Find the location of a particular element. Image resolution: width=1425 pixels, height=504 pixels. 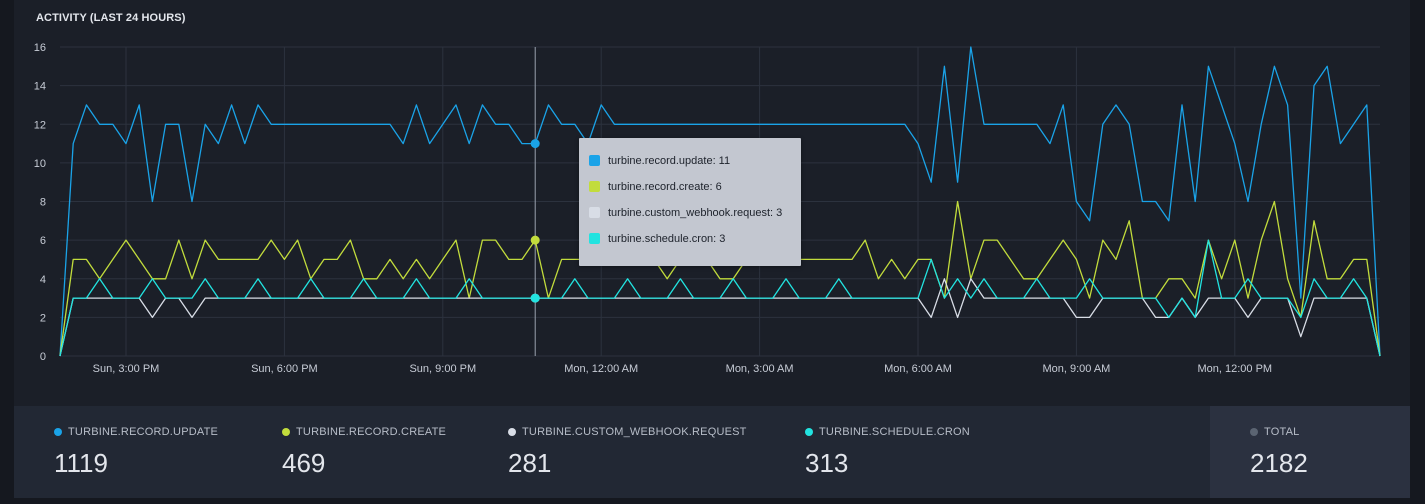

tooltip-label-cron: turbine.schedule.cron: 3 is located at coordinates (667, 239).